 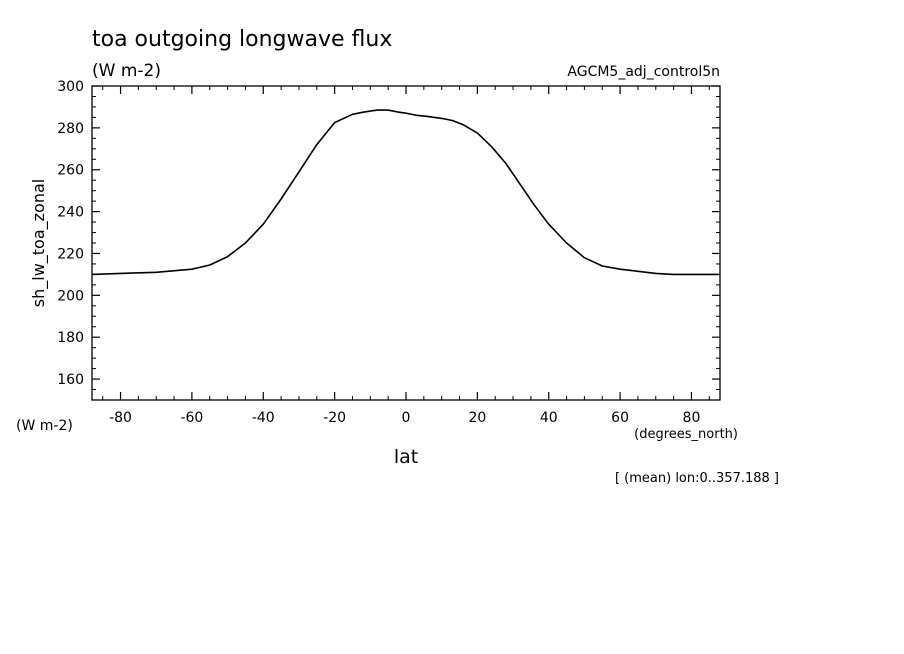 I want to click on y-tick-label: 160, so click(x=70, y=380).